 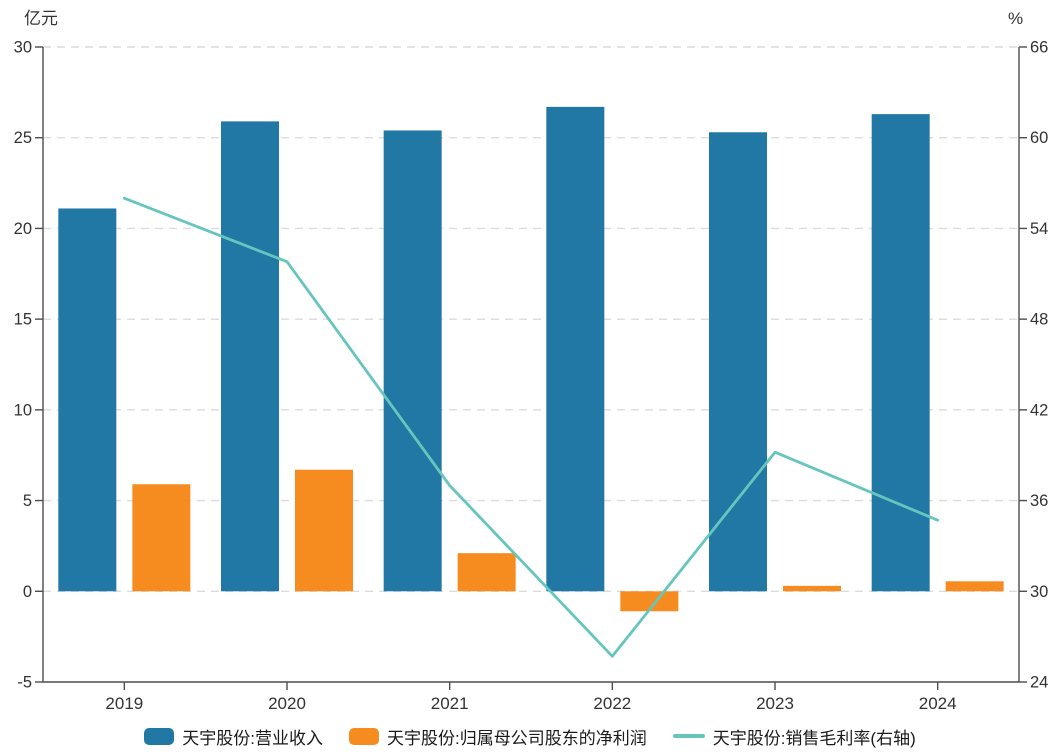 I want to click on net-profit-legend-label: 天宇股份:归属母公司股东的净利润, so click(x=516, y=738).